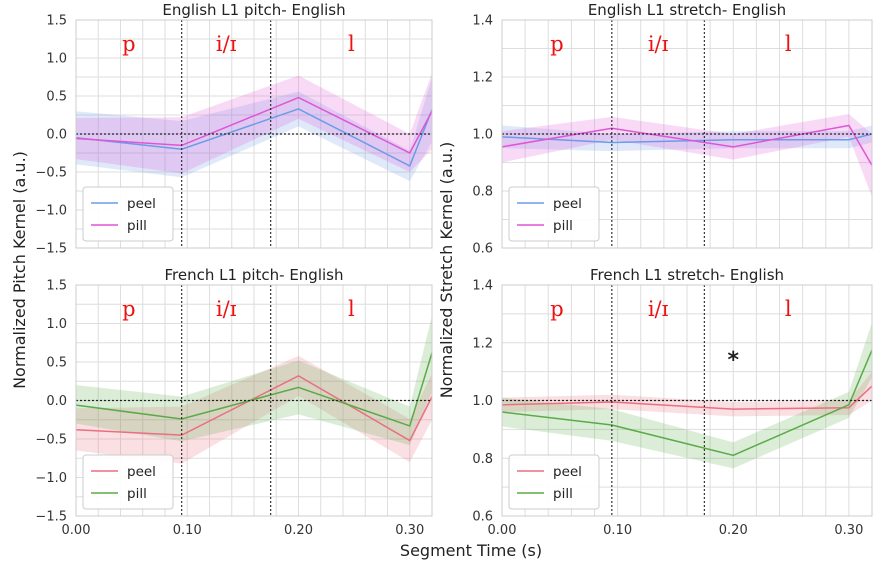  I want to click on english-pitch-y-tick: −1.0, so click(51, 211).